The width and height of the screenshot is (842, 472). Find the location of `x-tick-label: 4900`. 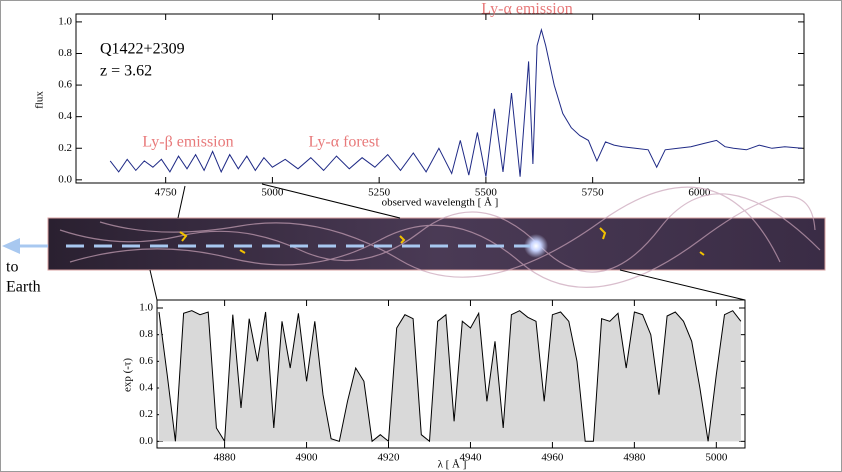

x-tick-label: 4900 is located at coordinates (307, 458).